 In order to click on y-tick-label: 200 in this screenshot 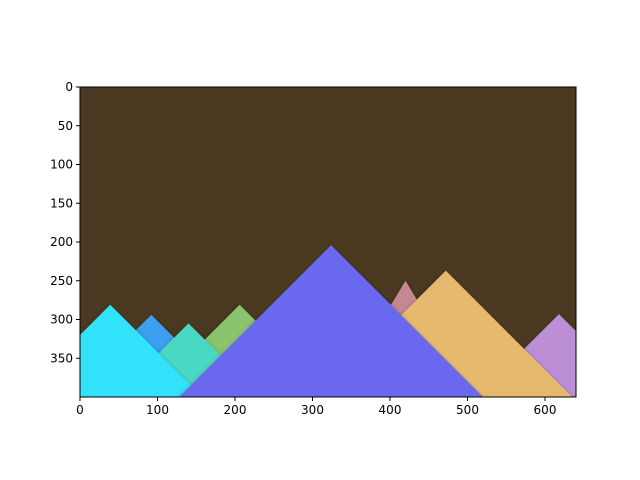, I will do `click(61, 242)`.